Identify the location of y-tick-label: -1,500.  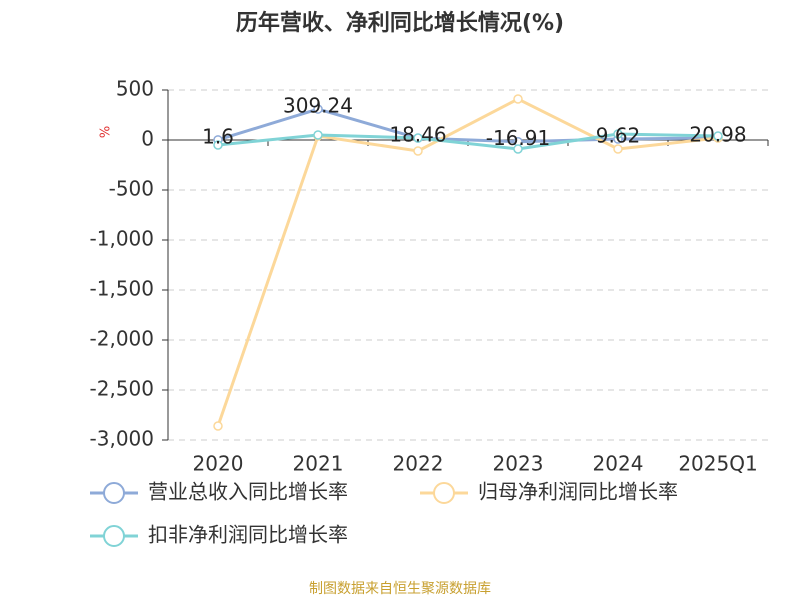
(122, 289).